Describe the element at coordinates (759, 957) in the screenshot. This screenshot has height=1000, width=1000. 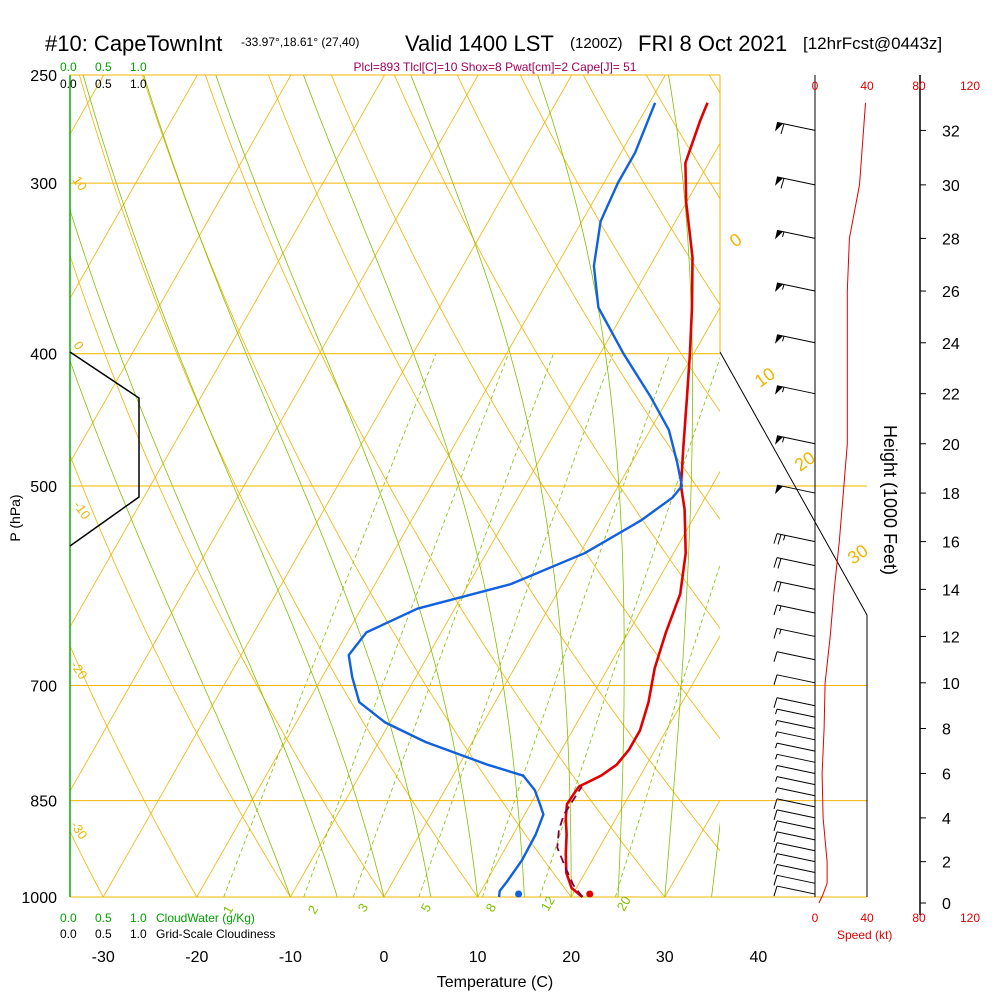
I see `temperature-tick-label: 40` at that location.